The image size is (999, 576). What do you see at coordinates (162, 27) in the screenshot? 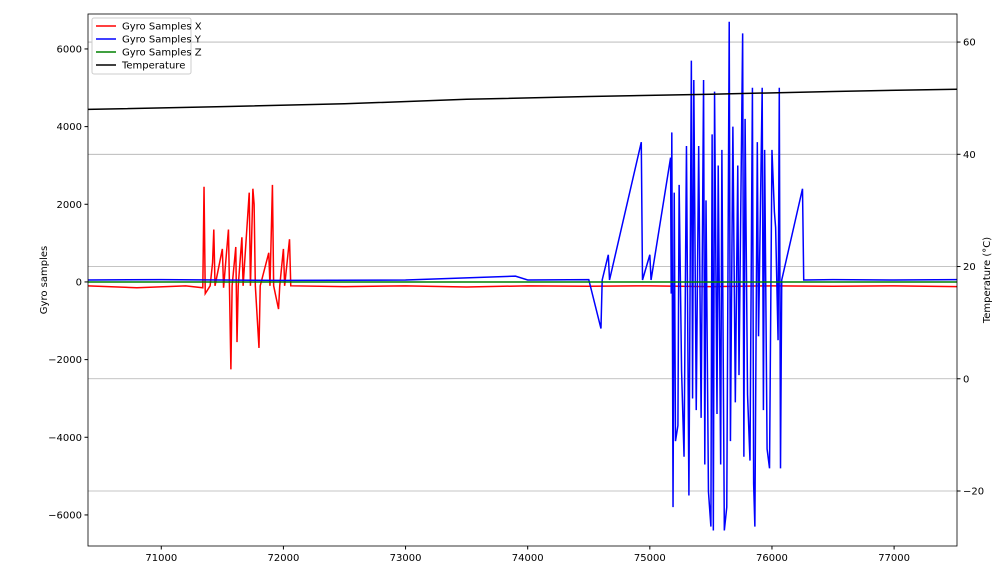
I see `legend-label: Gyro Samples X` at bounding box center [162, 27].